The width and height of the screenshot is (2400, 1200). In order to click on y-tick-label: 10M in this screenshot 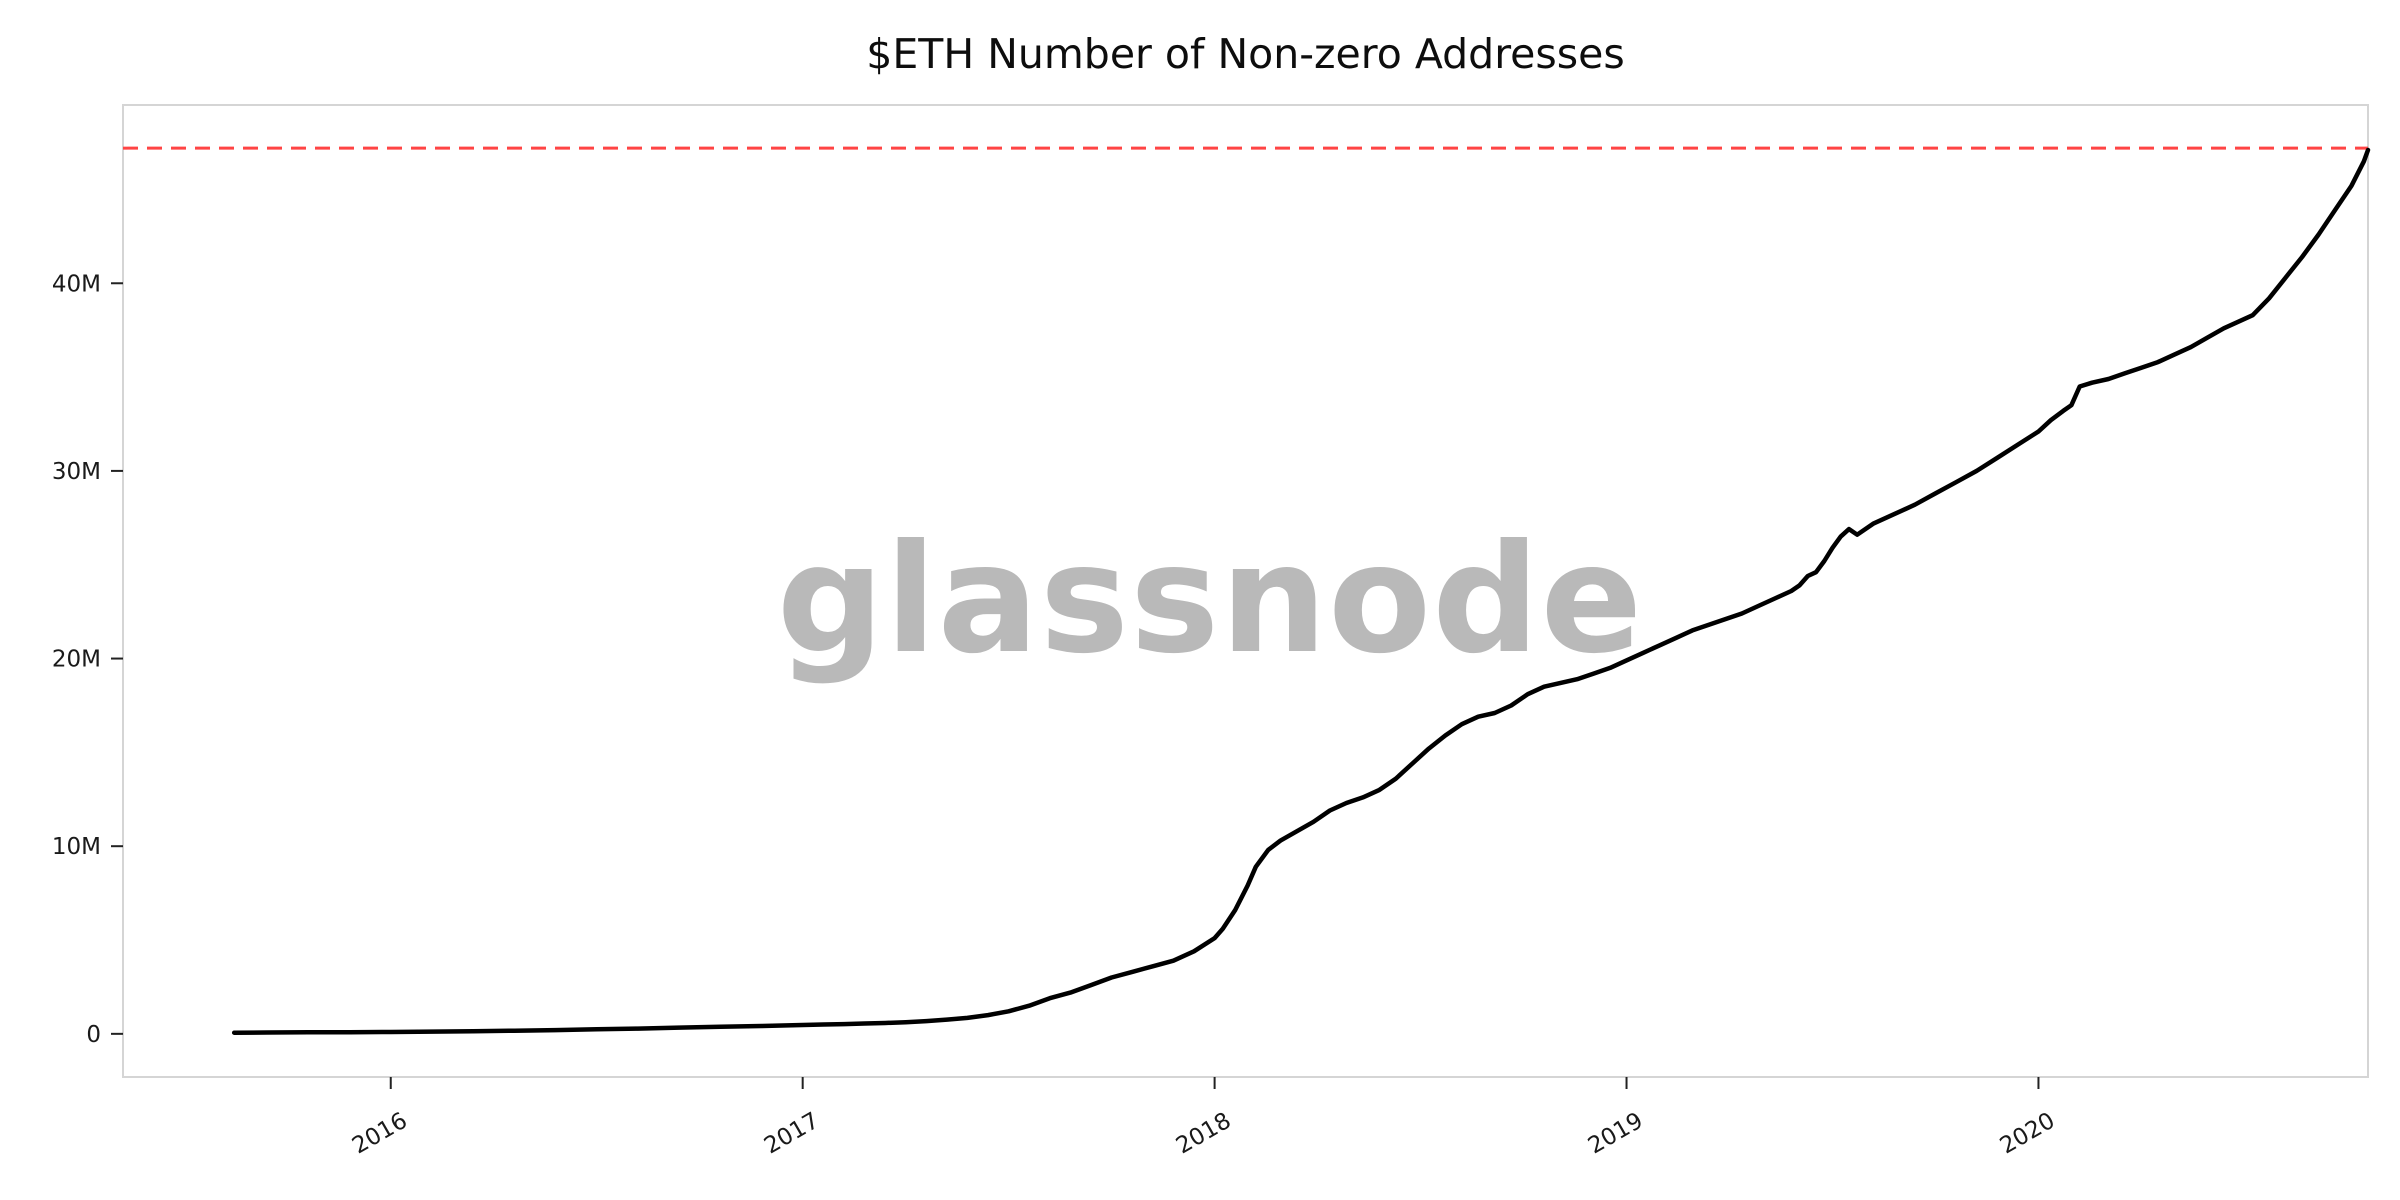, I will do `click(76, 847)`.